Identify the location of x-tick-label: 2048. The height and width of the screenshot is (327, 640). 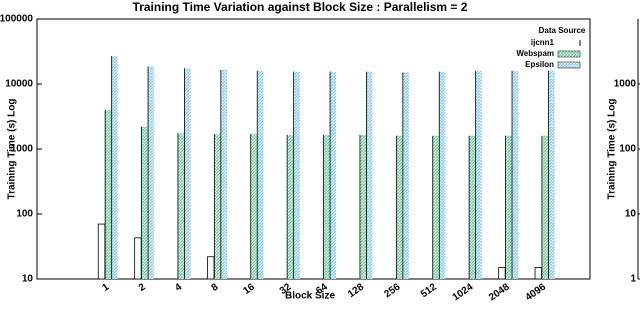
(499, 292).